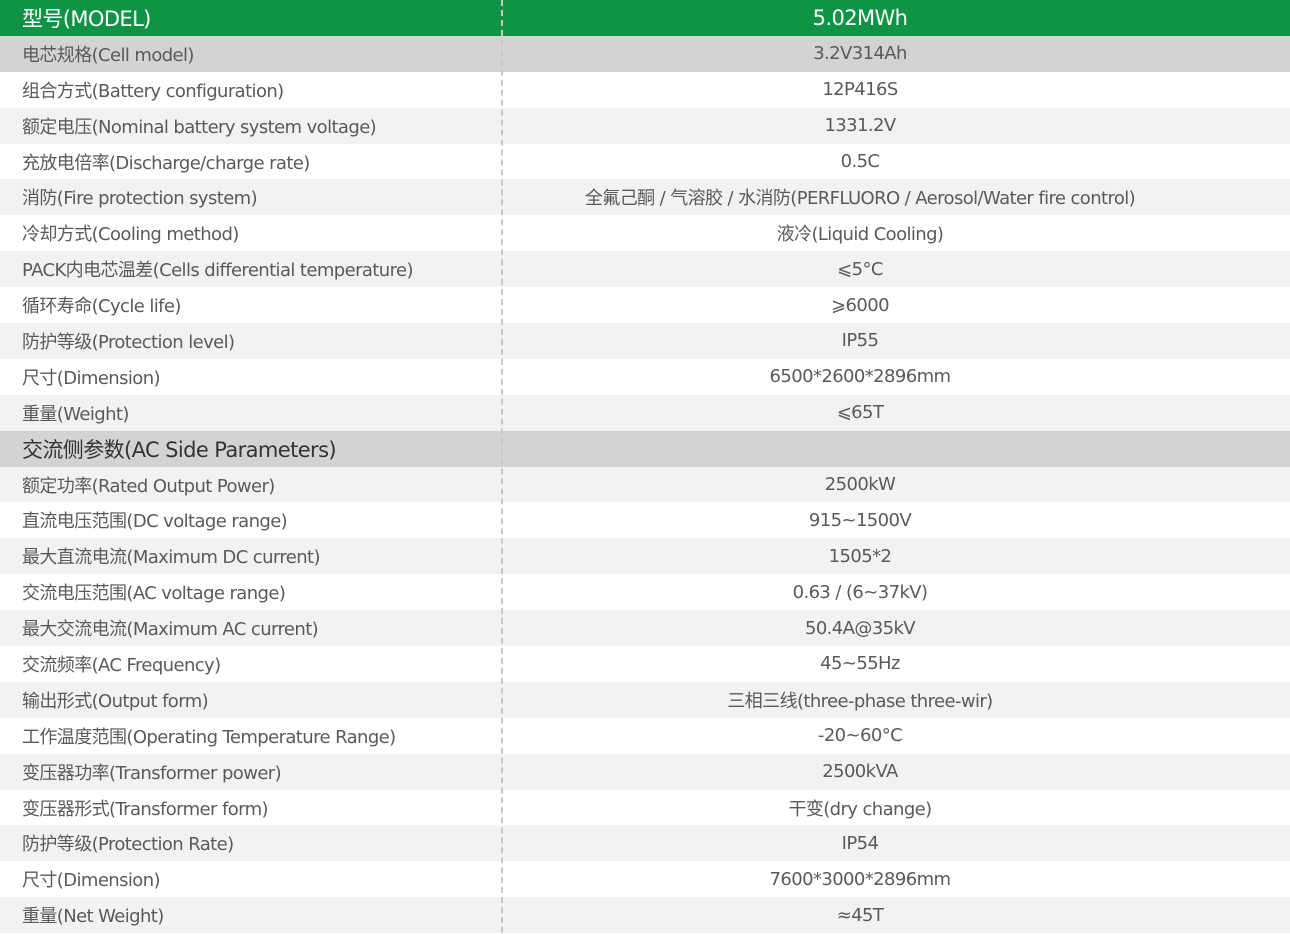 The image size is (1290, 934). What do you see at coordinates (860, 90) in the screenshot?
I see `row-value: 12P416S` at bounding box center [860, 90].